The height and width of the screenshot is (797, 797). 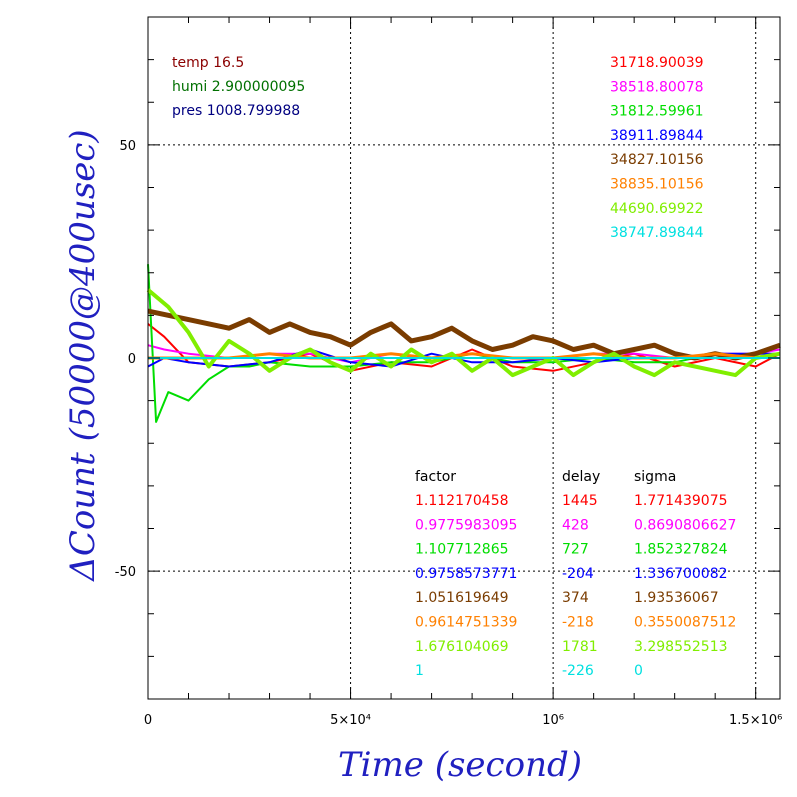 I want to click on series-delay: -204, so click(x=578, y=574).